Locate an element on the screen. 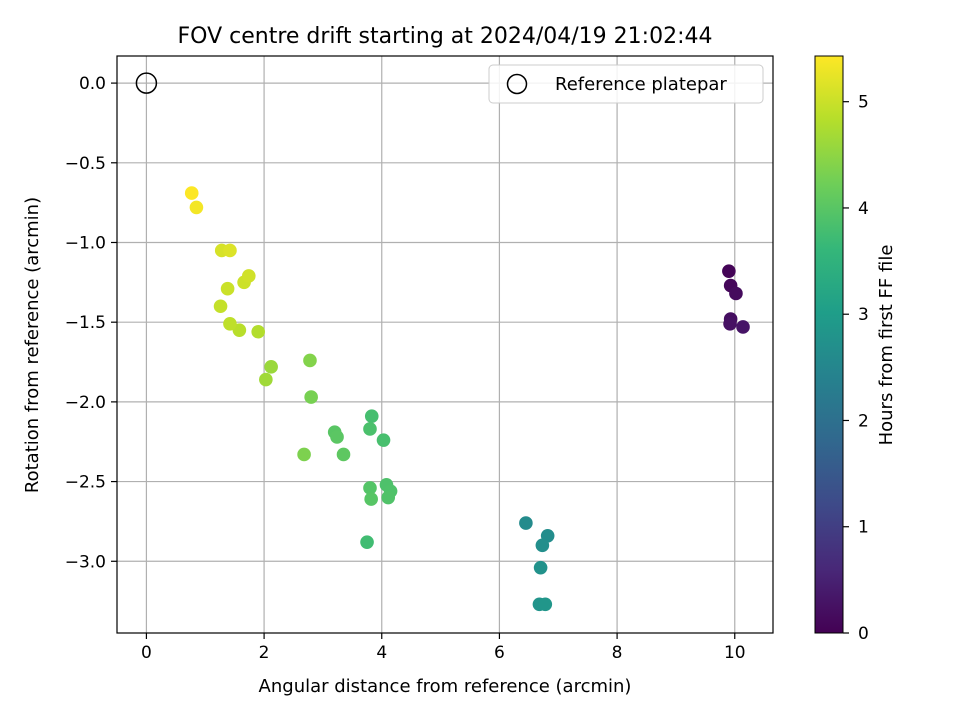  colorbar-tick-label: 1 is located at coordinates (863, 528).